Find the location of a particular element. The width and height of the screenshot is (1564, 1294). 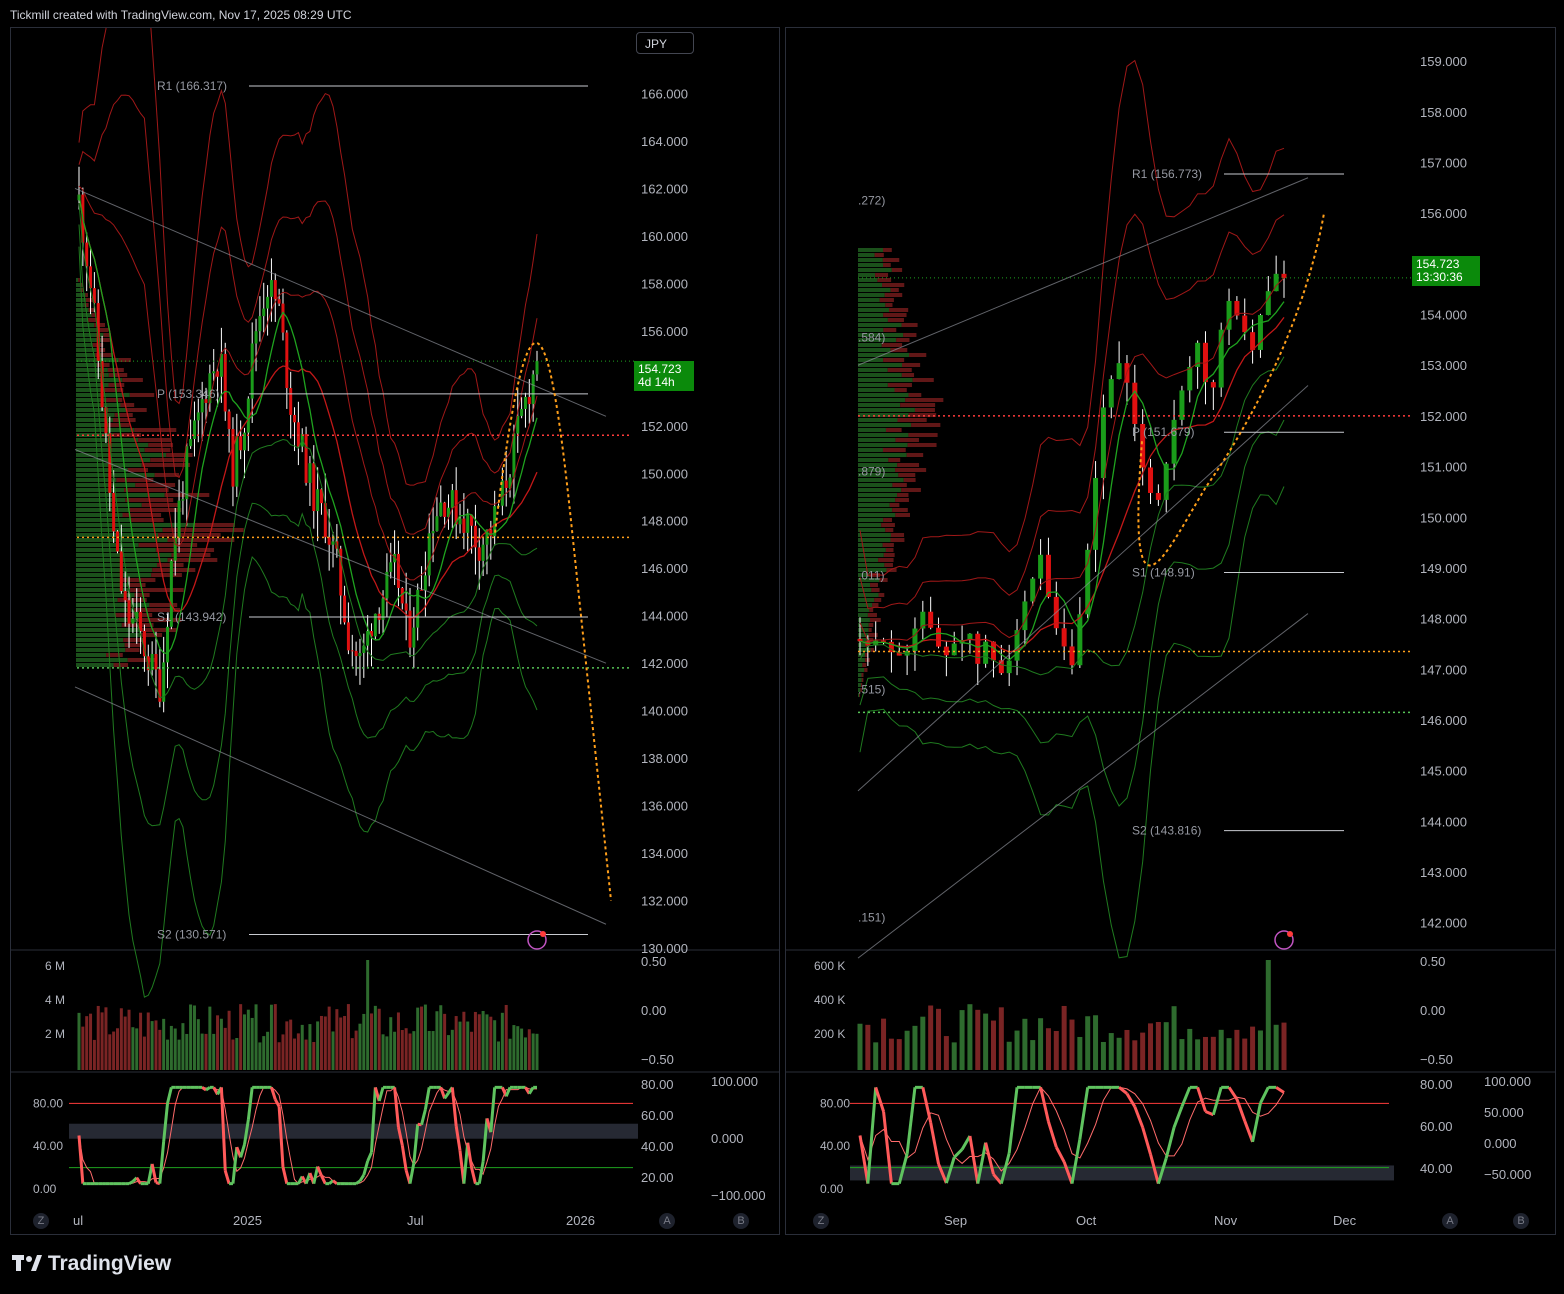

tradingview-logo: TradingView is located at coordinates (91, 1264).